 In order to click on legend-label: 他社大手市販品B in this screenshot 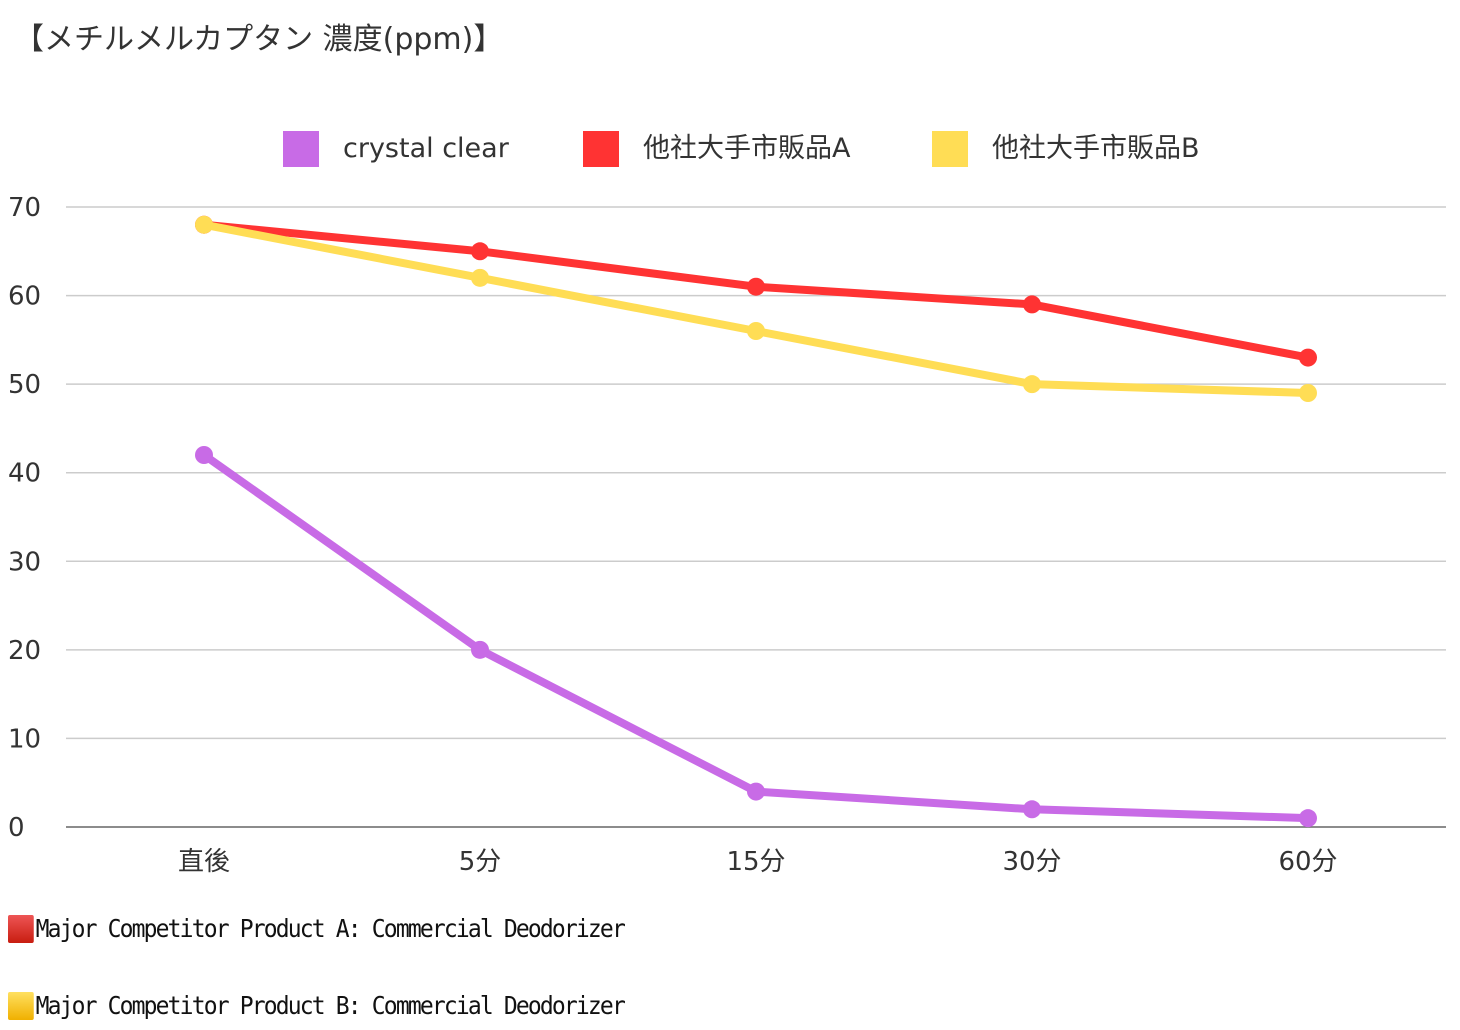, I will do `click(1096, 148)`.